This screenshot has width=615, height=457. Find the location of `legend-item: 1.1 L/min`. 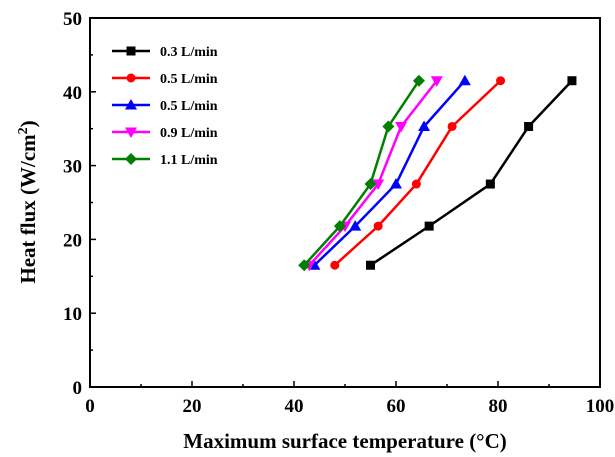

legend-item: 1.1 L/min is located at coordinates (165, 160).